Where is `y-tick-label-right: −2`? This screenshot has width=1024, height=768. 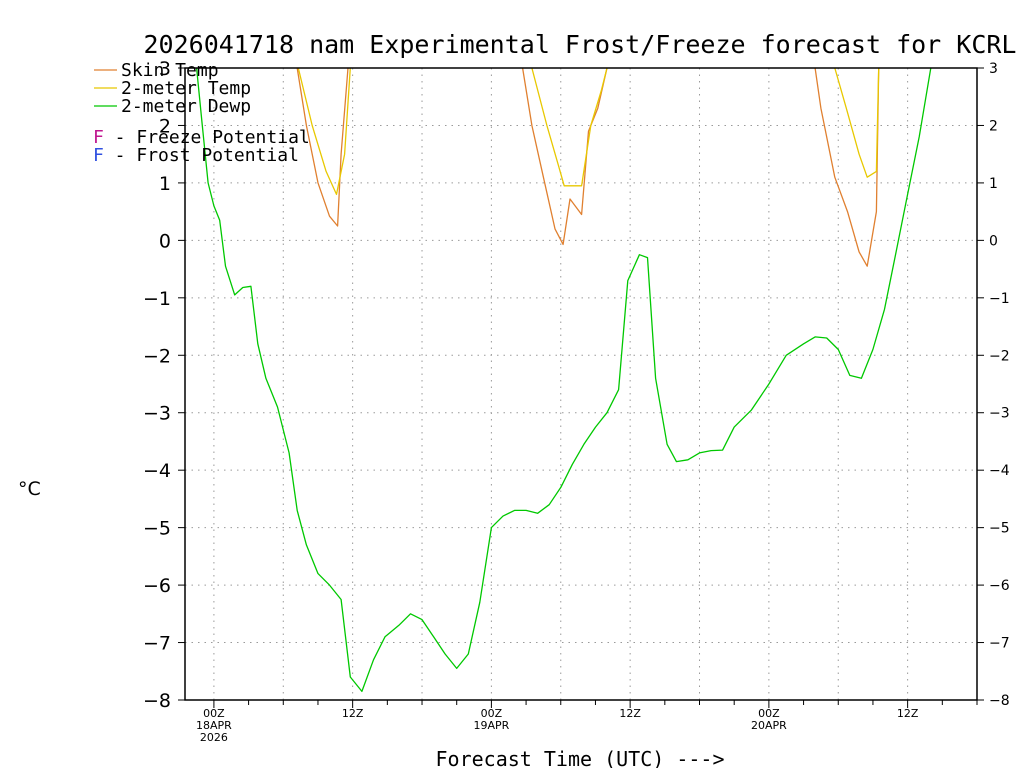 y-tick-label-right: −2 is located at coordinates (999, 356).